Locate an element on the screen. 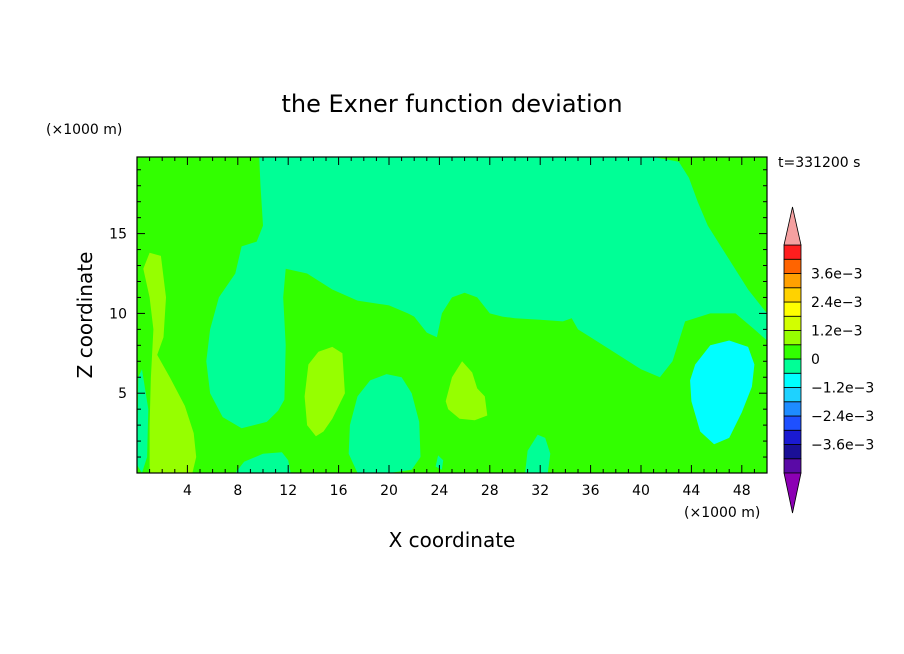  y-axis-label: Z coordinate is located at coordinates (85, 315).